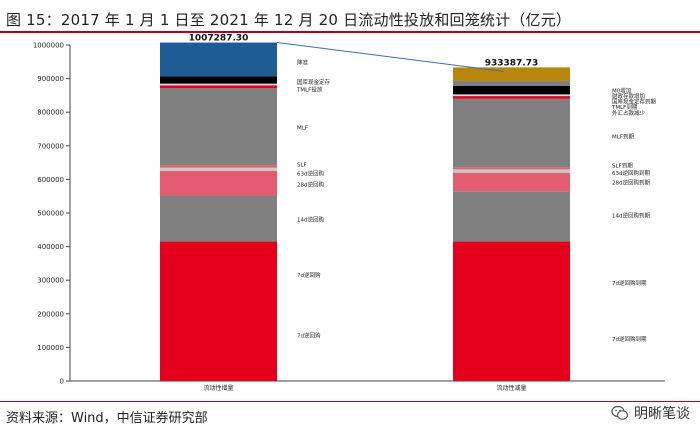 Image resolution: width=700 pixels, height=443 pixels. Describe the element at coordinates (512, 63) in the screenshot. I see `bar-total-label: 933387.73` at that location.